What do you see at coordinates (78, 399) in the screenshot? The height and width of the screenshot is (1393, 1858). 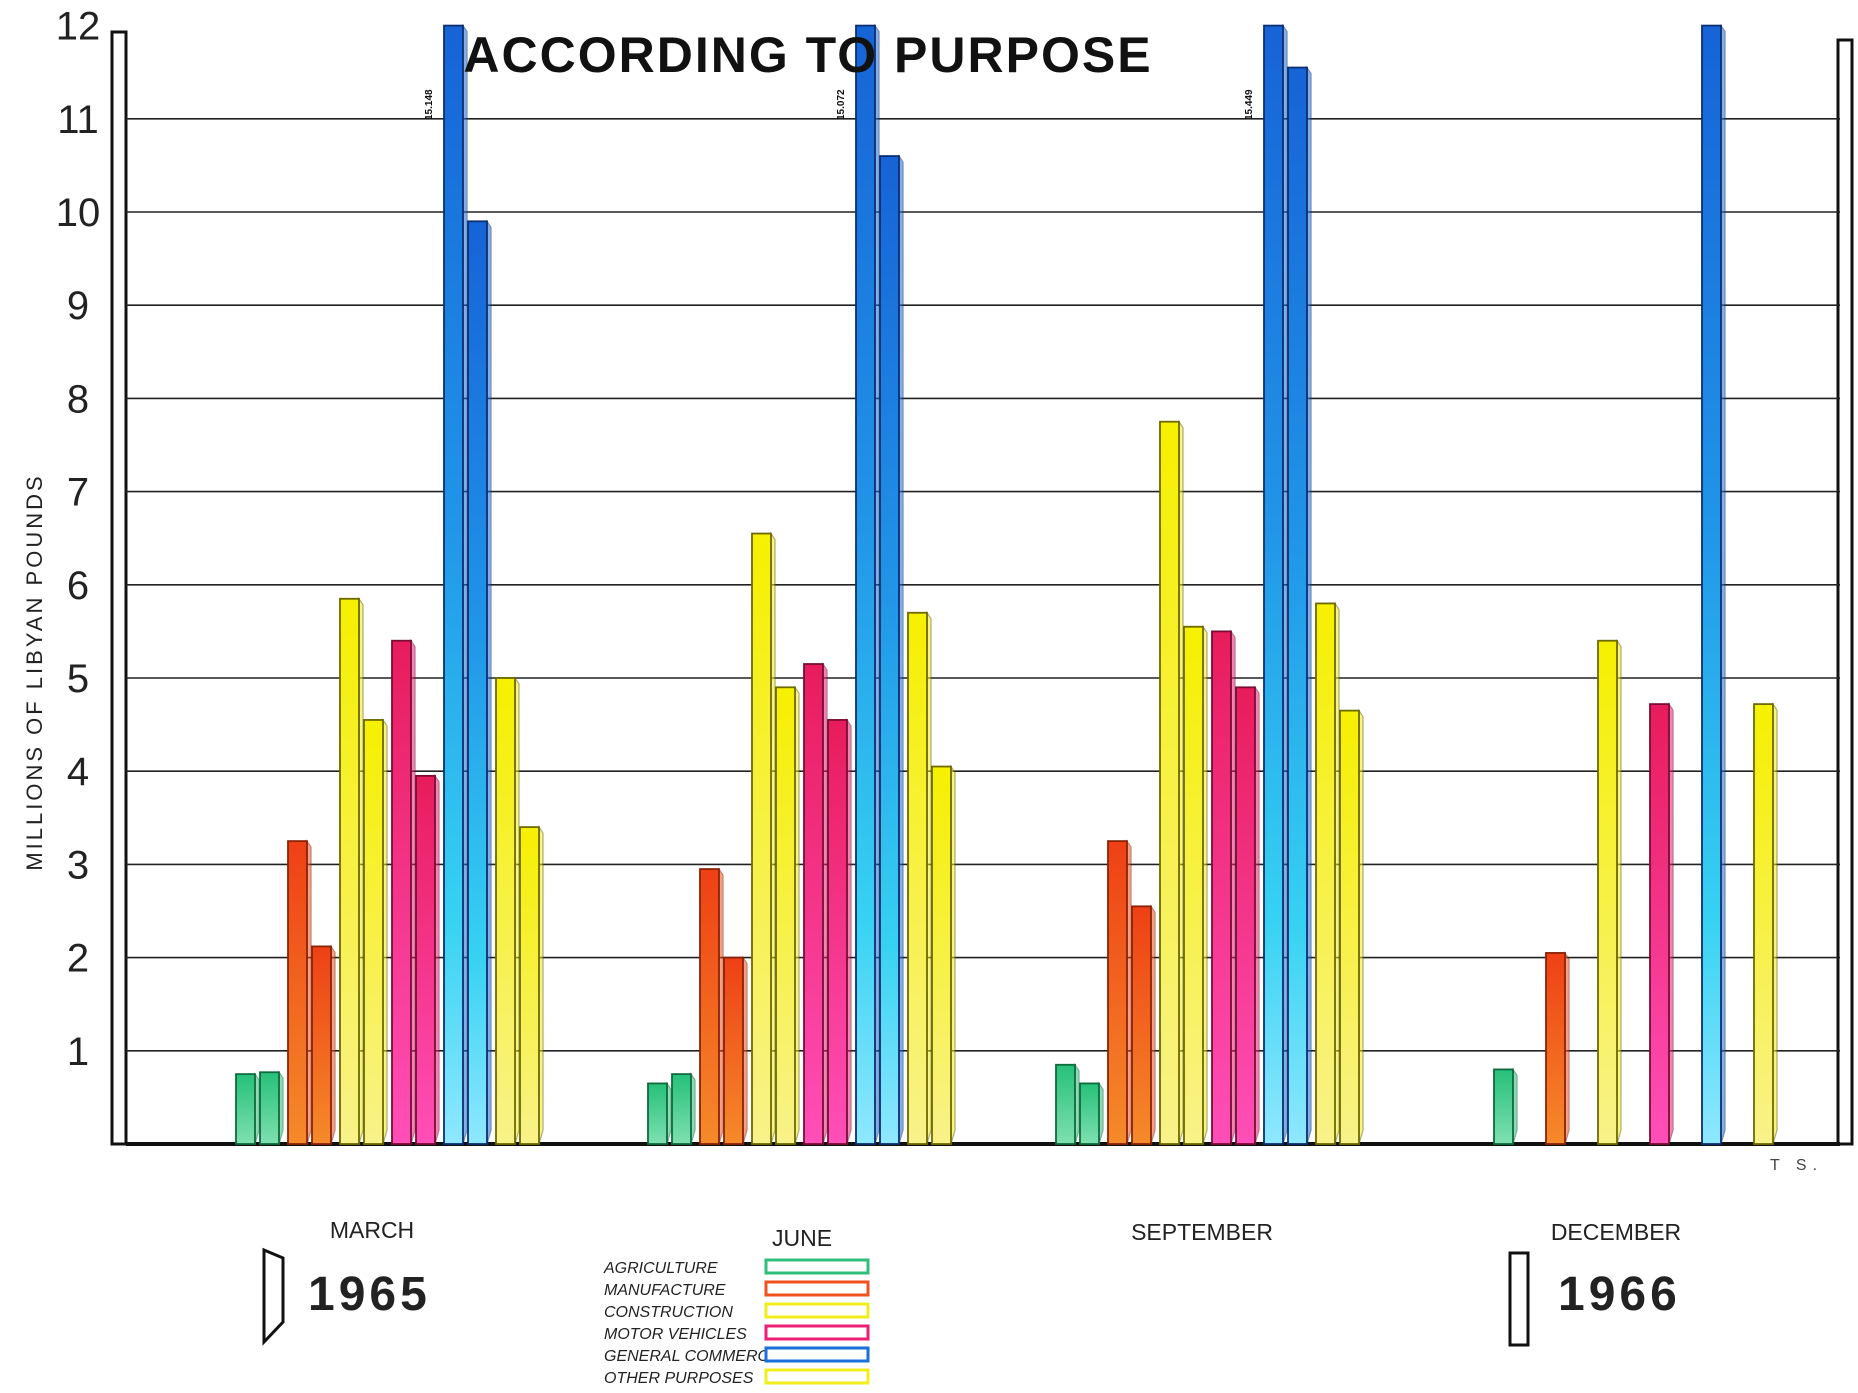 I see `y-tick-label: 8` at bounding box center [78, 399].